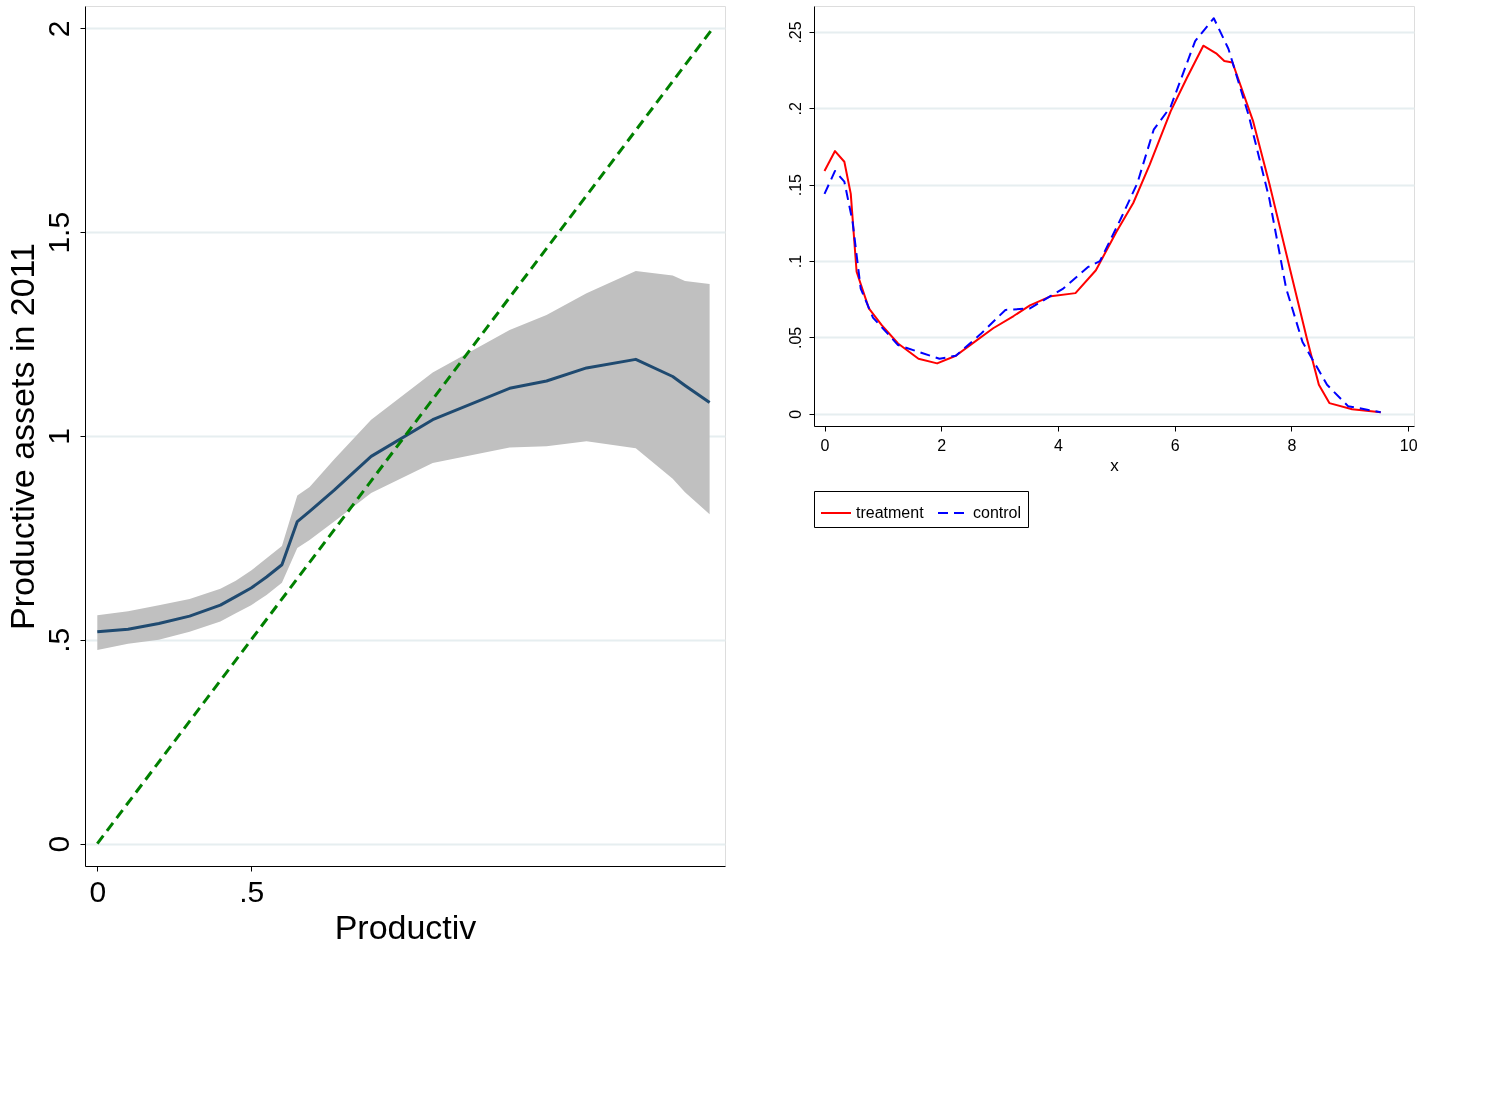  I want to click on x-tick-label: 2, so click(942, 445).